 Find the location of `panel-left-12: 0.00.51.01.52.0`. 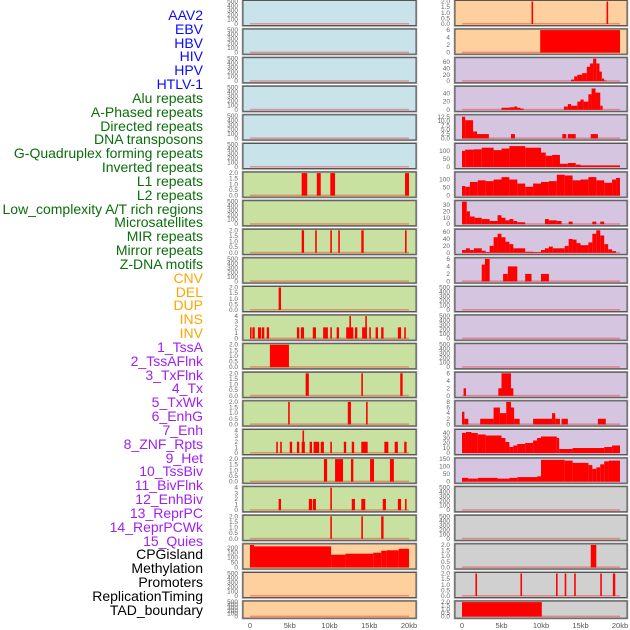

panel-left-12: 0.00.51.01.52.0 is located at coordinates (323, 356).